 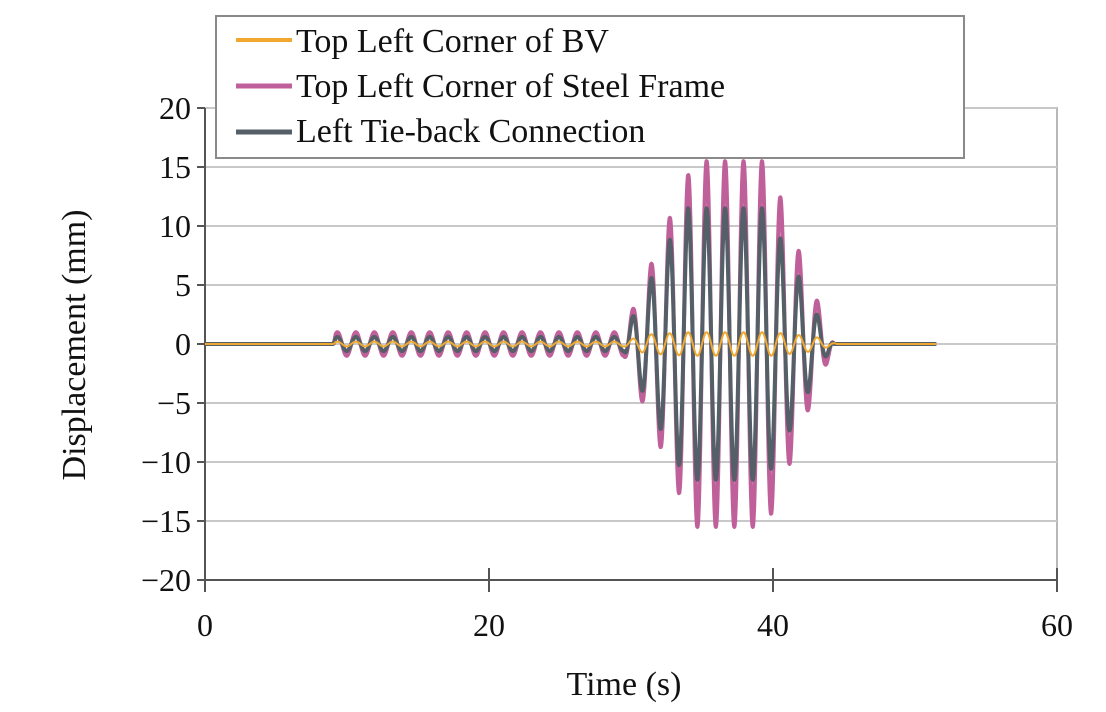 I want to click on x-axis: 0 20 40 60, so click(x=635, y=605).